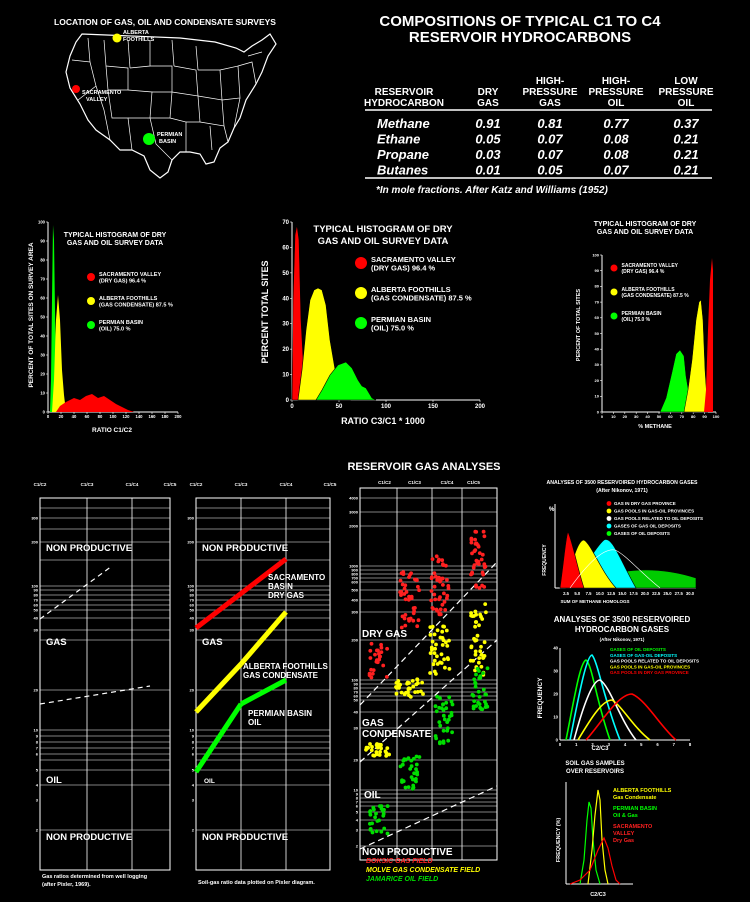  Describe the element at coordinates (192, 610) in the screenshot. I see `pixler-y-label: 50` at that location.